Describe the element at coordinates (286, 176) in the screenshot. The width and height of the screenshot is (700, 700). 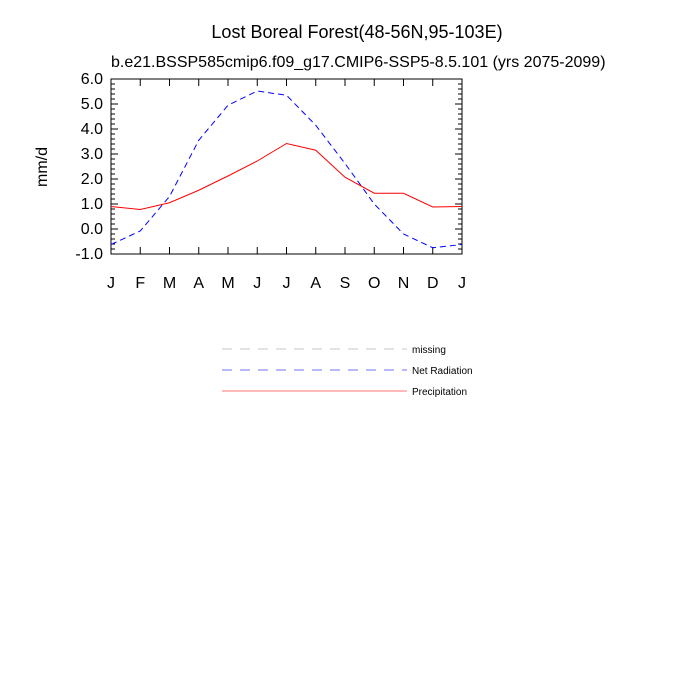
I see `series-line-precipitation` at that location.